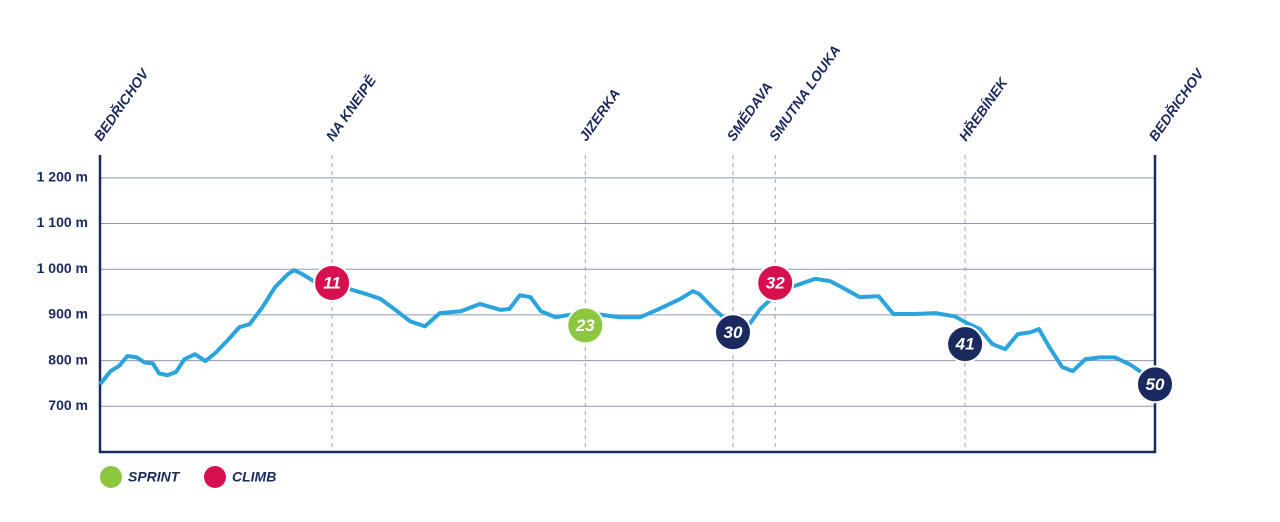 The width and height of the screenshot is (1280, 522). What do you see at coordinates (68, 405) in the screenshot?
I see `y-tick-label: 700 m` at bounding box center [68, 405].